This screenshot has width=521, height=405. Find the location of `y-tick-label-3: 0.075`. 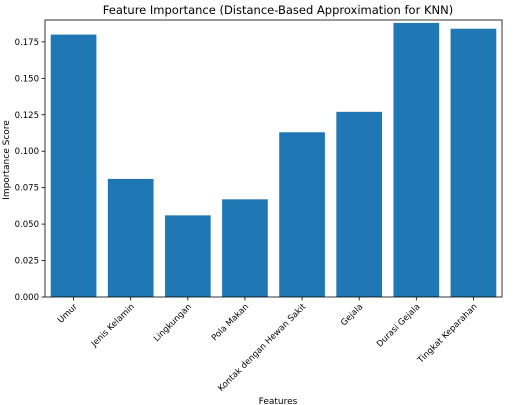

y-tick-label-3: 0.075 is located at coordinates (27, 189).